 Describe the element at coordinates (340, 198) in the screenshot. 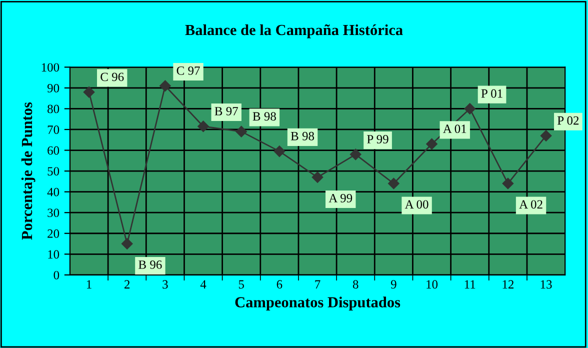

I see `annotation: A 99` at that location.